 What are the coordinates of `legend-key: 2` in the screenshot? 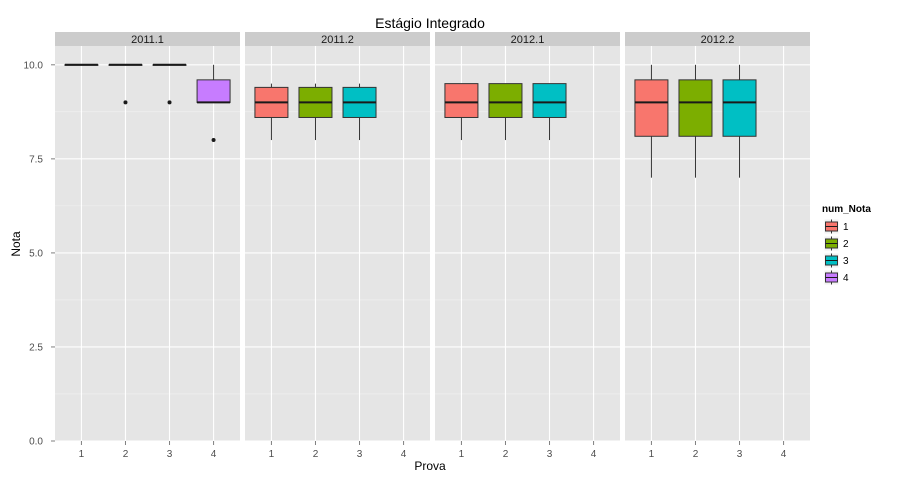 It's located at (836, 243).